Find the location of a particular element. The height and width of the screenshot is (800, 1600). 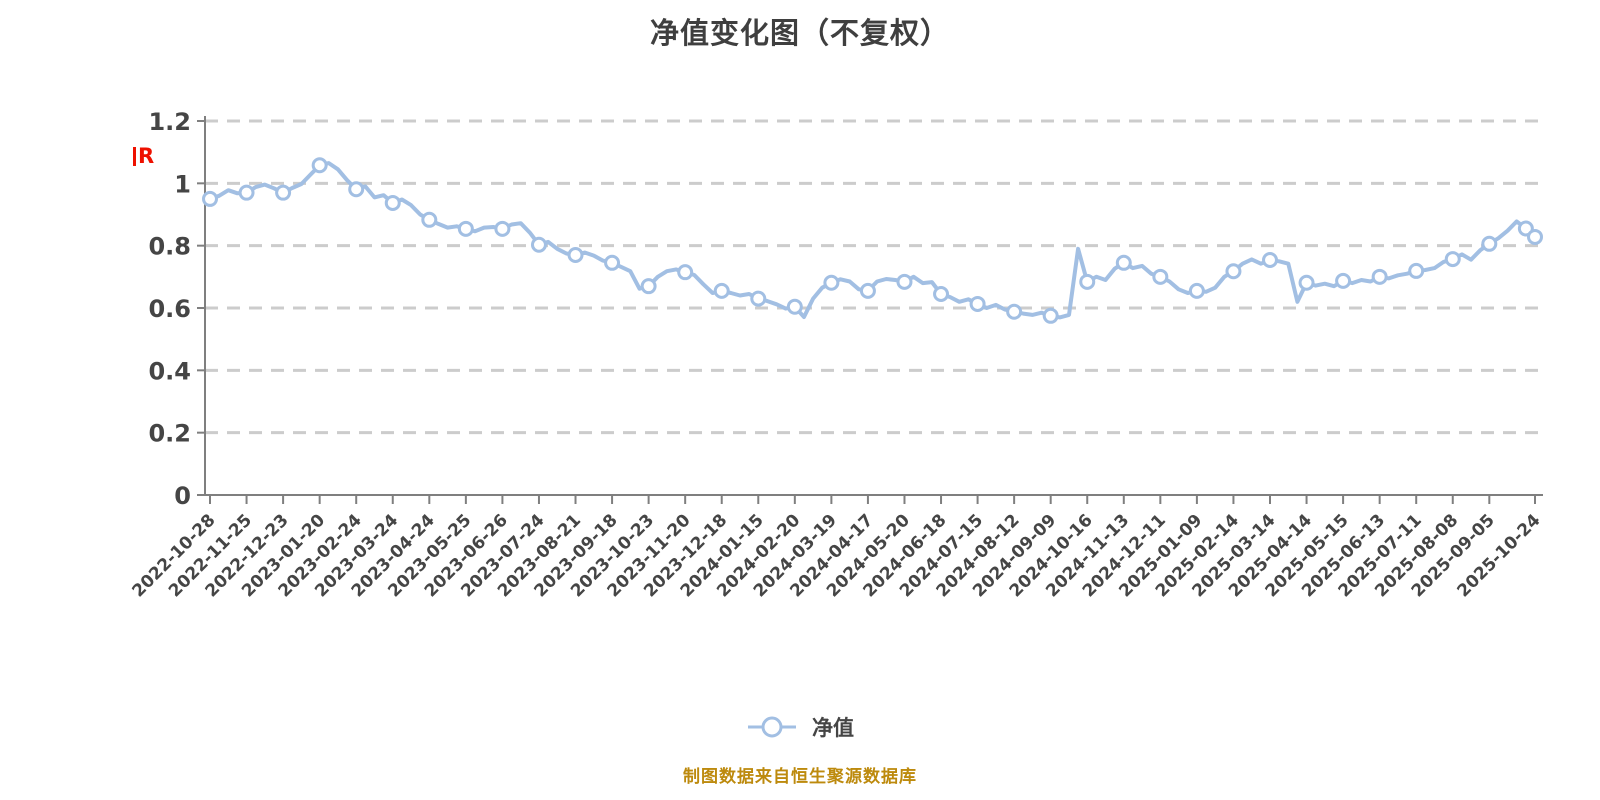

dividend-flag: R is located at coordinates (143, 156).